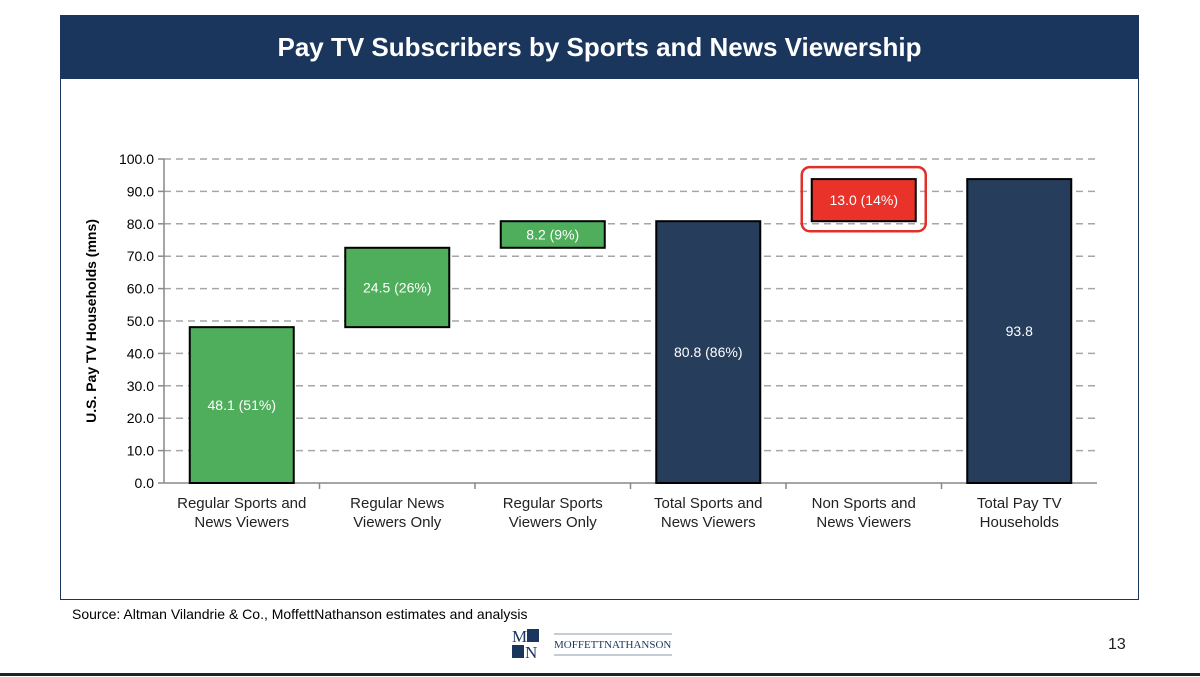 The image size is (1200, 677). I want to click on y-tick-label: 60.0, so click(140, 289).